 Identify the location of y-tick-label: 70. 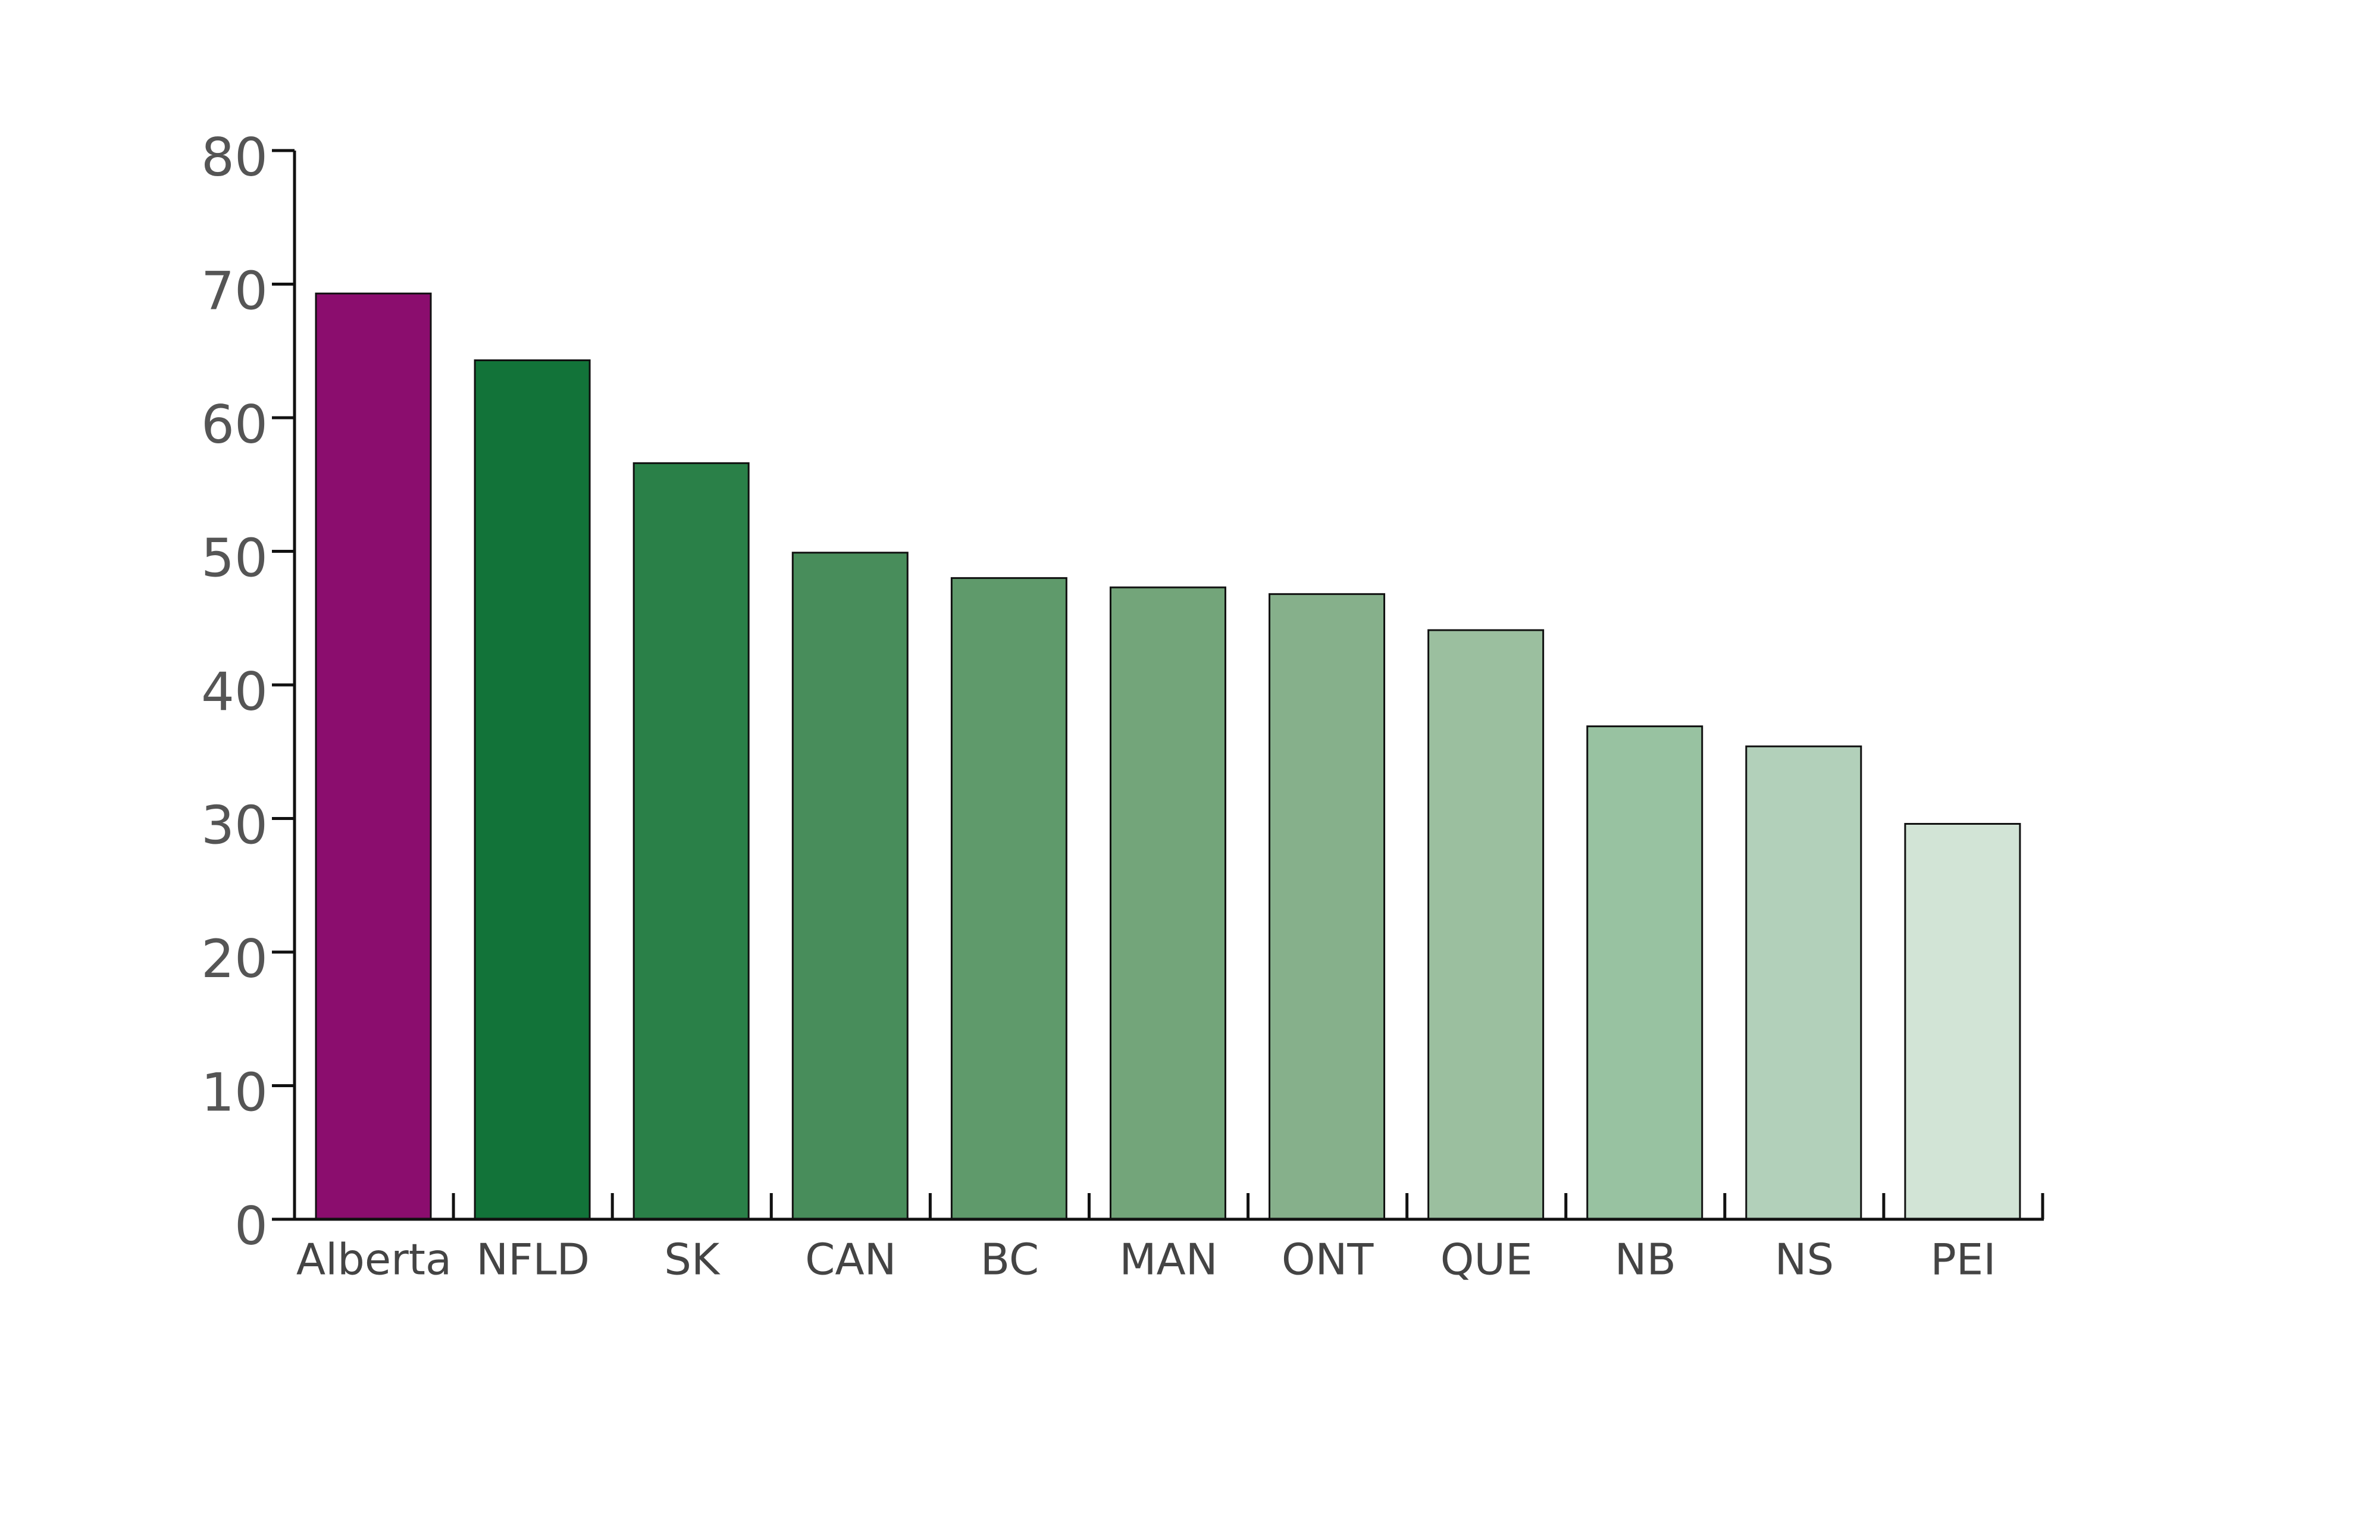
(234, 290).